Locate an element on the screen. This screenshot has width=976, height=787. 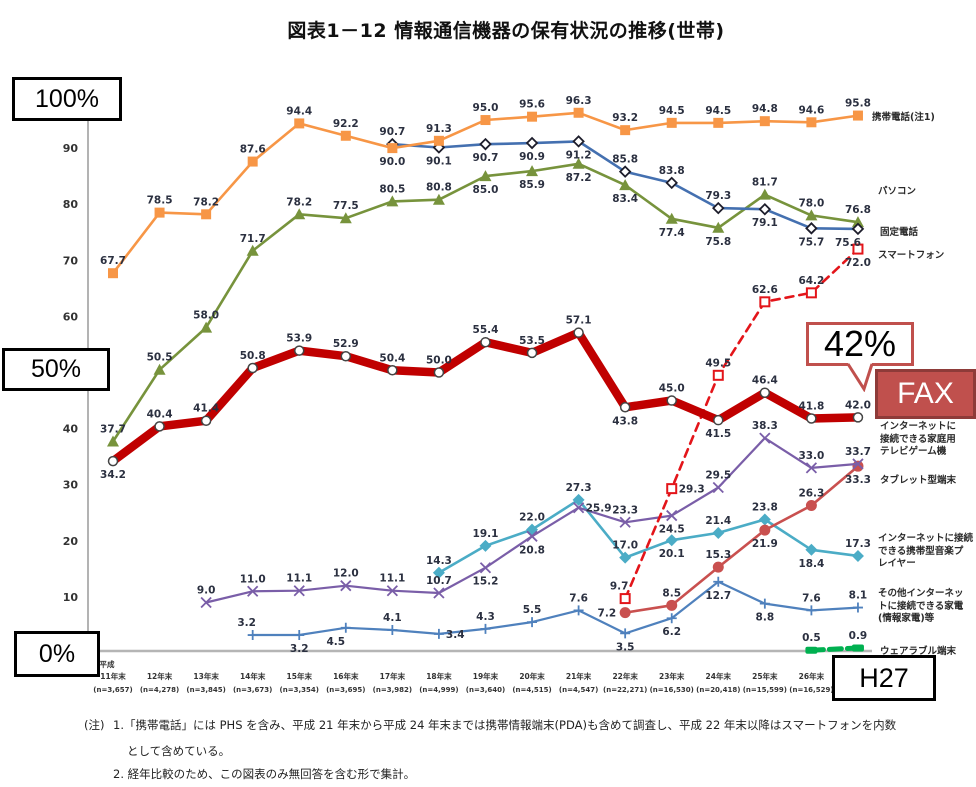
data-label: 64.2 is located at coordinates (811, 281).